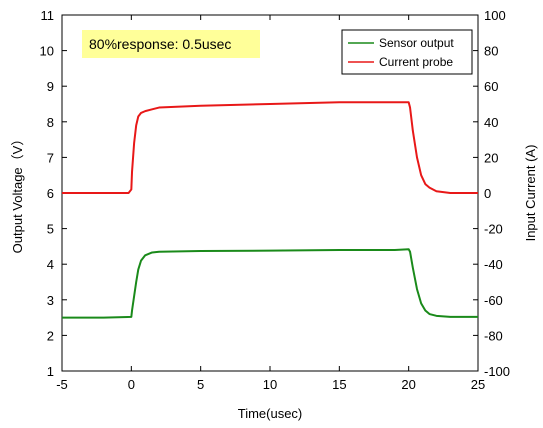 This screenshot has height=428, width=543. I want to click on x-tick-label: 25, so click(478, 384).